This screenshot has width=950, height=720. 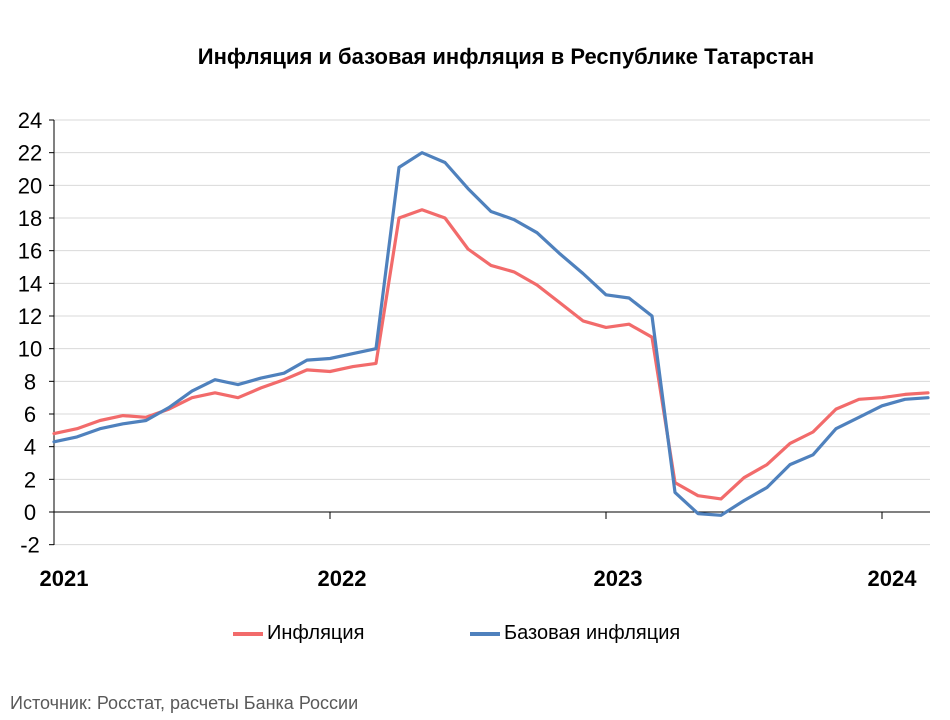 I want to click on y-tick-label: 8, so click(x=30, y=381).